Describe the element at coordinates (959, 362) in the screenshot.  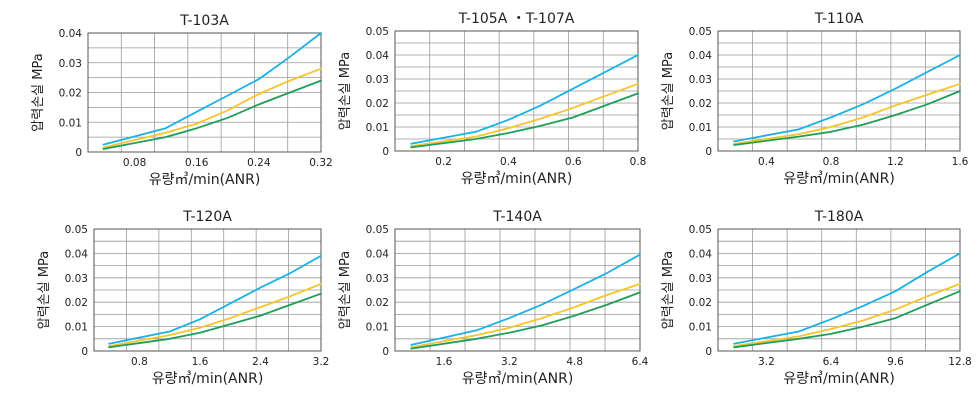
I see `x-tick-label: 12.8` at that location.